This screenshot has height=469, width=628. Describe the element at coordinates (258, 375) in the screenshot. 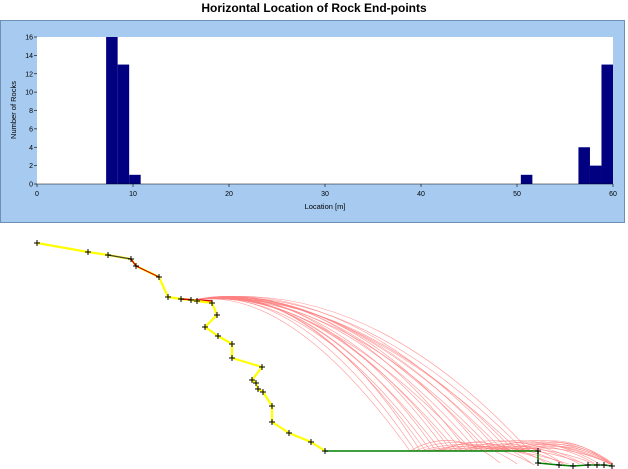

I see `slope-segment-lower` at that location.